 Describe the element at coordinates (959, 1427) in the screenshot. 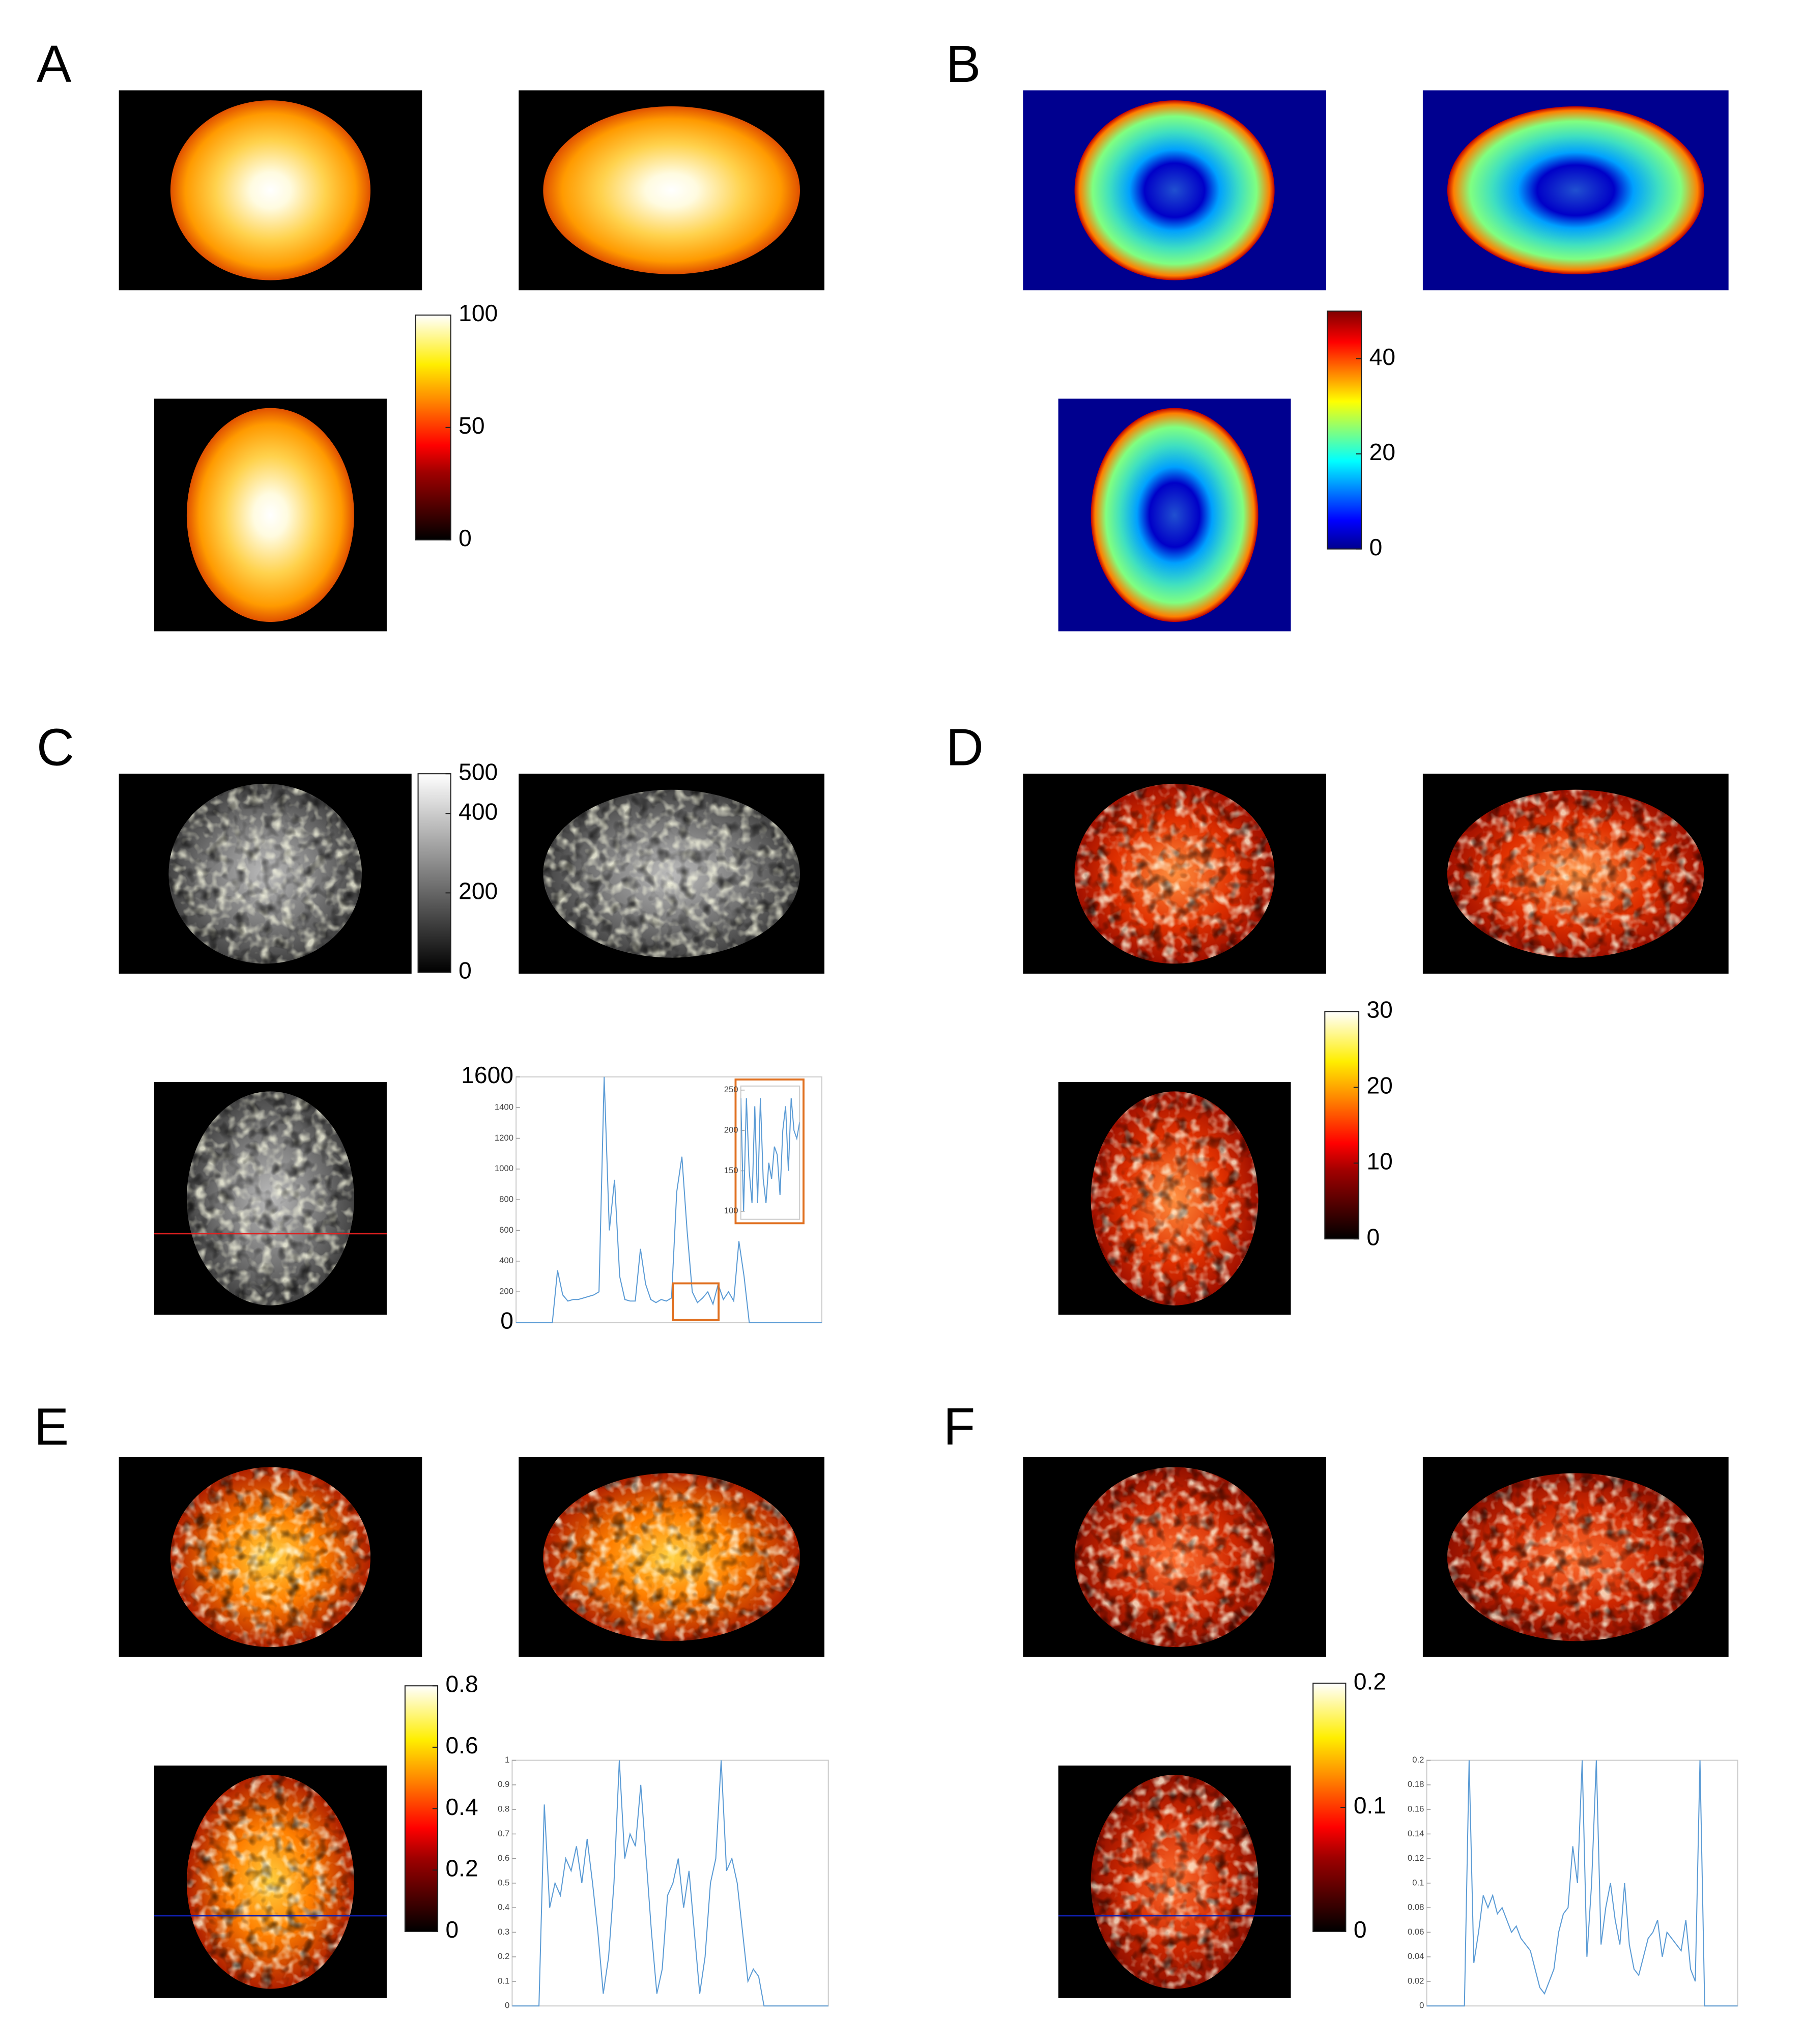

I see `panel-label: F` at that location.